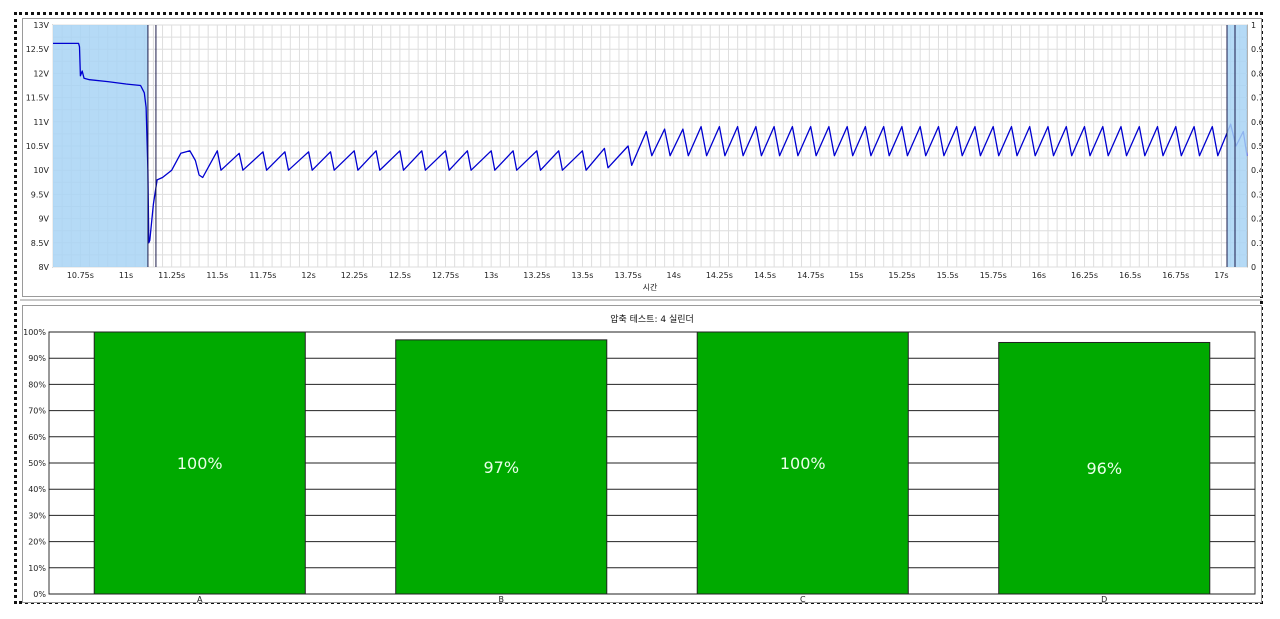 This screenshot has height=619, width=1280. What do you see at coordinates (37, 384) in the screenshot?
I see `bar-y-tick-label: 80%` at bounding box center [37, 384].